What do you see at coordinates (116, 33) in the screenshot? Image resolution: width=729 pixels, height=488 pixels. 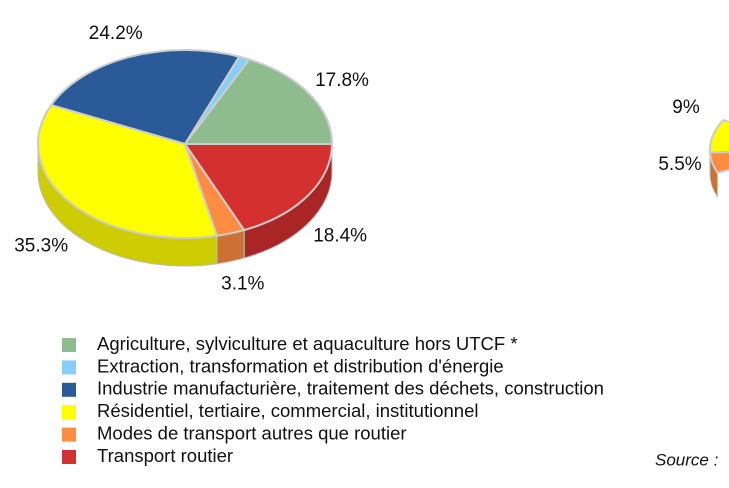 I see `data-label: 24.2%` at bounding box center [116, 33].